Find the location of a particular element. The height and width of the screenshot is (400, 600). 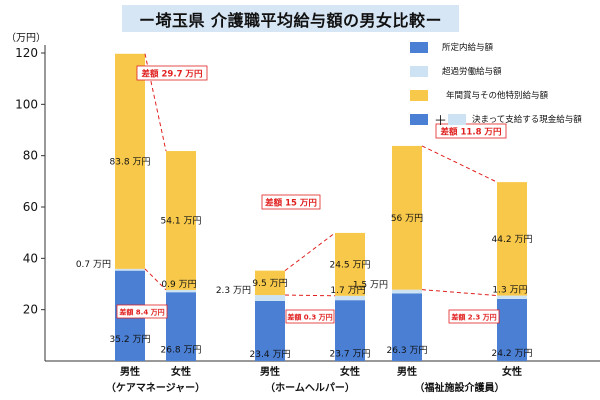

label-overtime-g2-b1: 1.3 万円 is located at coordinates (509, 290).